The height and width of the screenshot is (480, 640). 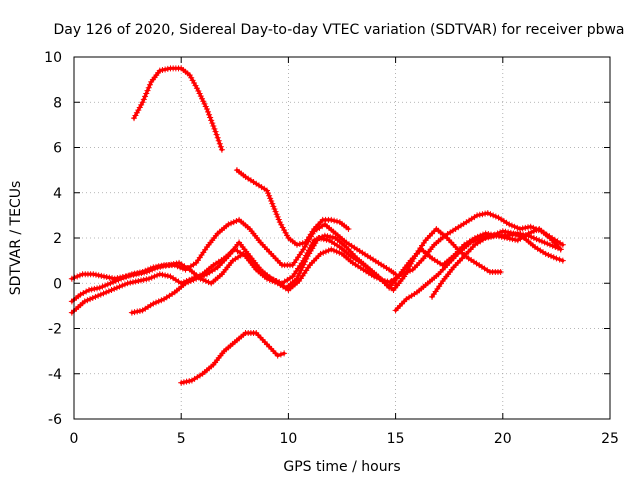 What do you see at coordinates (341, 467) in the screenshot?
I see `x-axis-label: GPS time / hours` at bounding box center [341, 467].